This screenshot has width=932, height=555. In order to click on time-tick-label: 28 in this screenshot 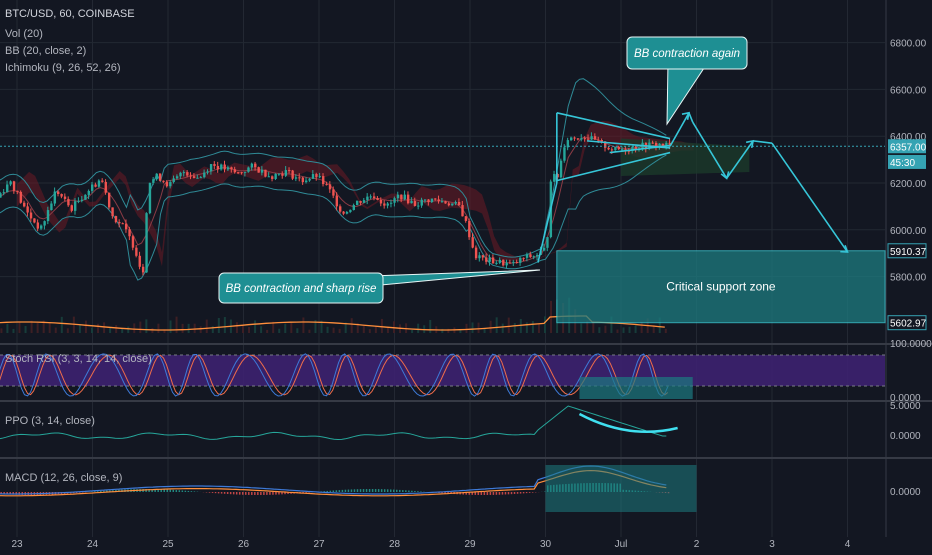, I will do `click(395, 544)`.